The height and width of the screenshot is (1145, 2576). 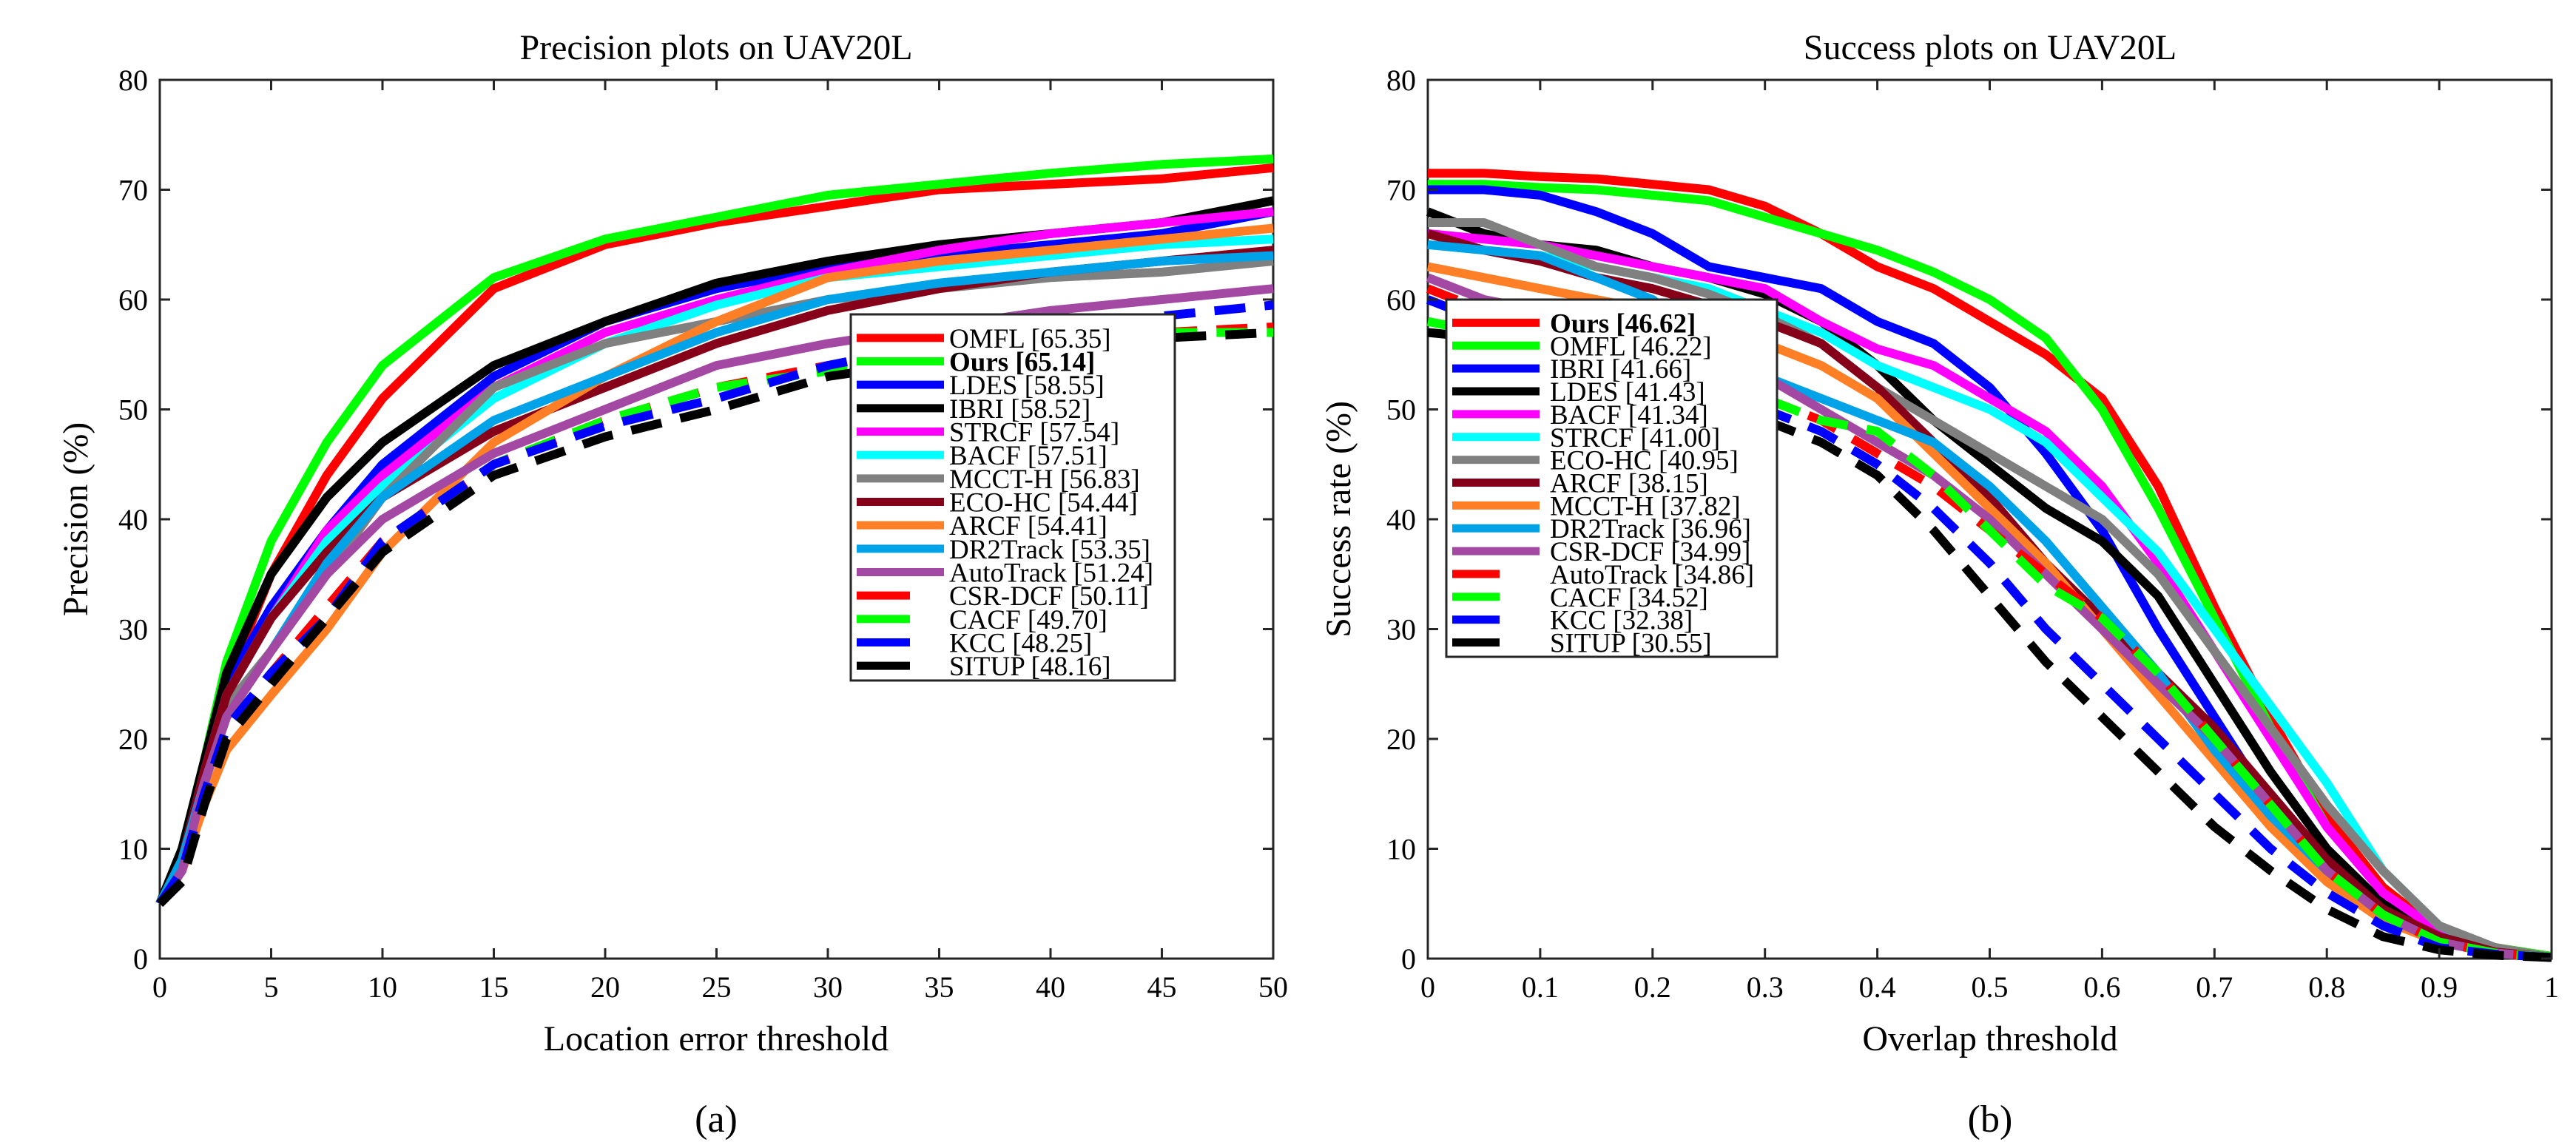 I want to click on x-tick-label: 40, so click(x=1050, y=987).